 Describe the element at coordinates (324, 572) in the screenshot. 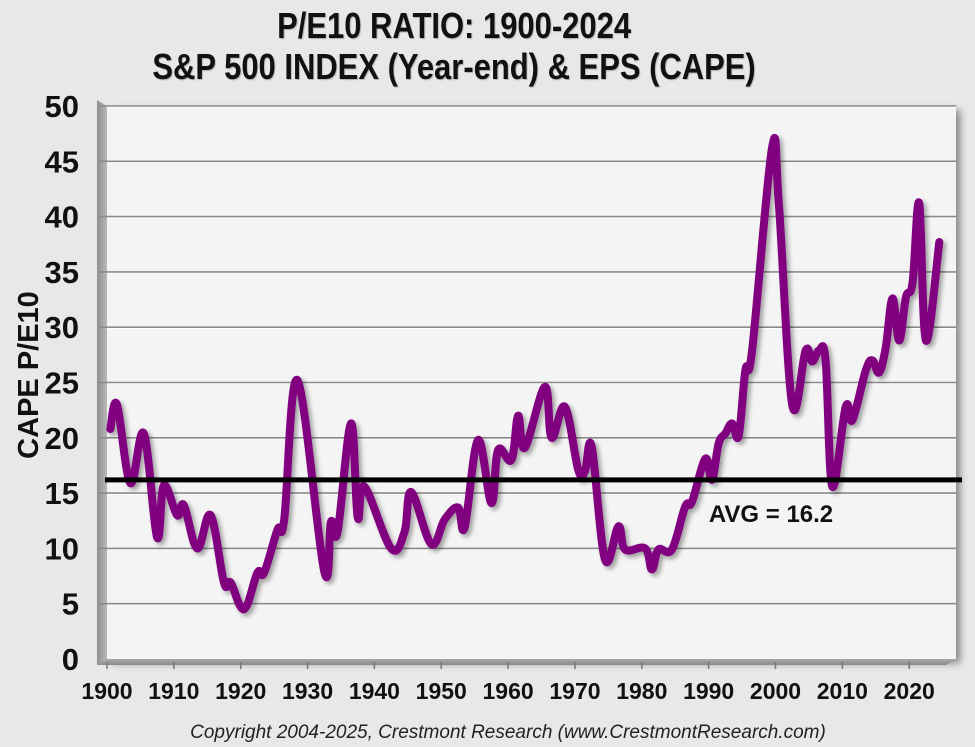

I see `data-point-1932` at that location.